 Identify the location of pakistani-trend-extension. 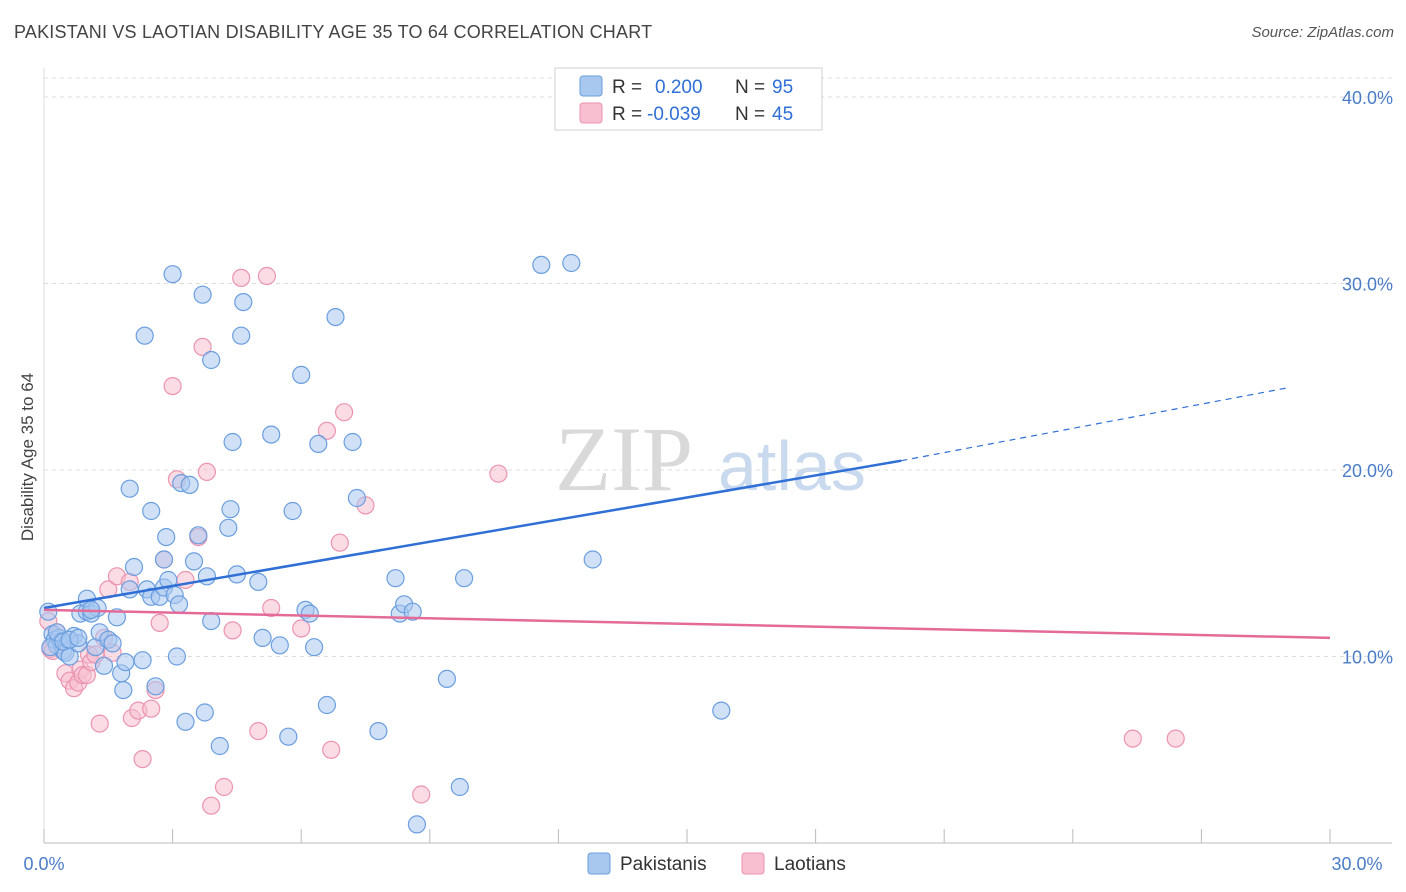
(1094, 424).